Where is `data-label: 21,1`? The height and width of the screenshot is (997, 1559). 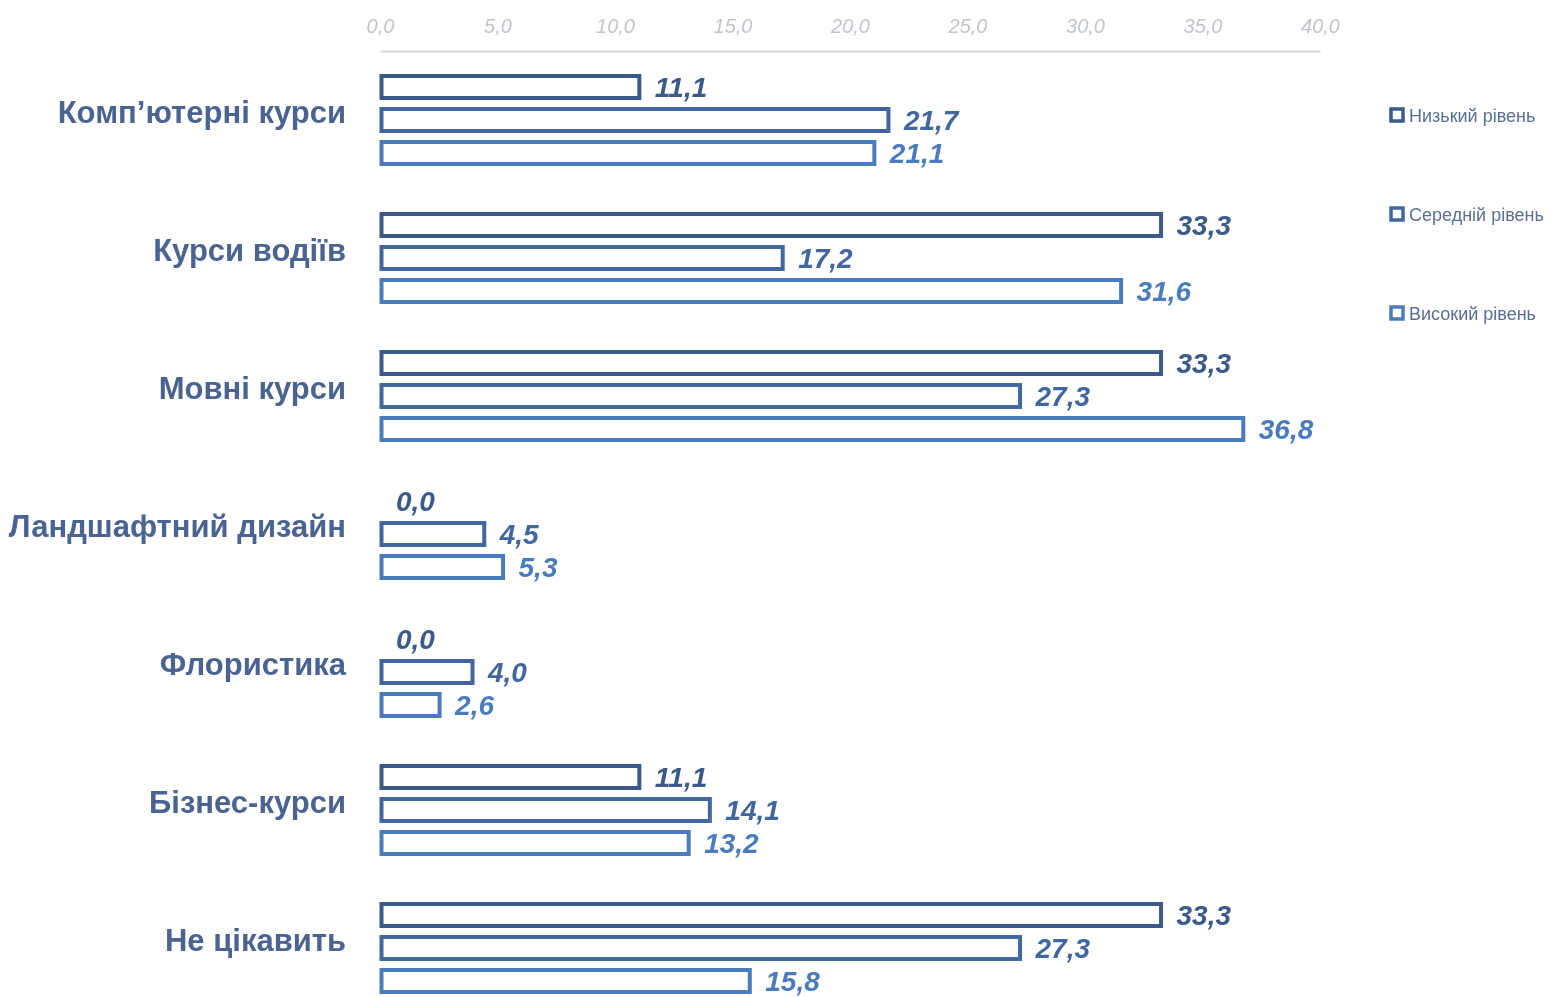 data-label: 21,1 is located at coordinates (916, 153).